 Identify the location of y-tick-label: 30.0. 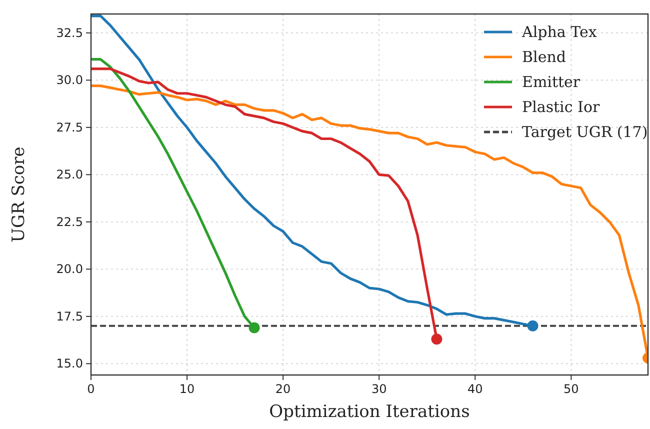
(69, 80).